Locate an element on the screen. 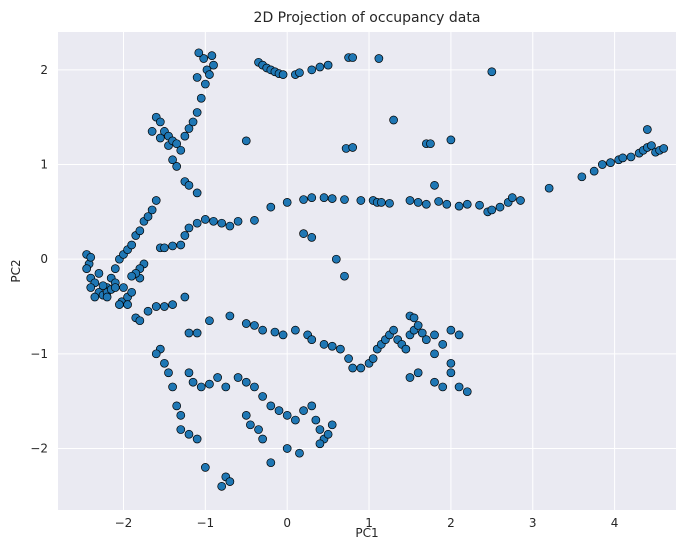 The width and height of the screenshot is (685, 545). y-tick-label: −2 is located at coordinates (39, 448).